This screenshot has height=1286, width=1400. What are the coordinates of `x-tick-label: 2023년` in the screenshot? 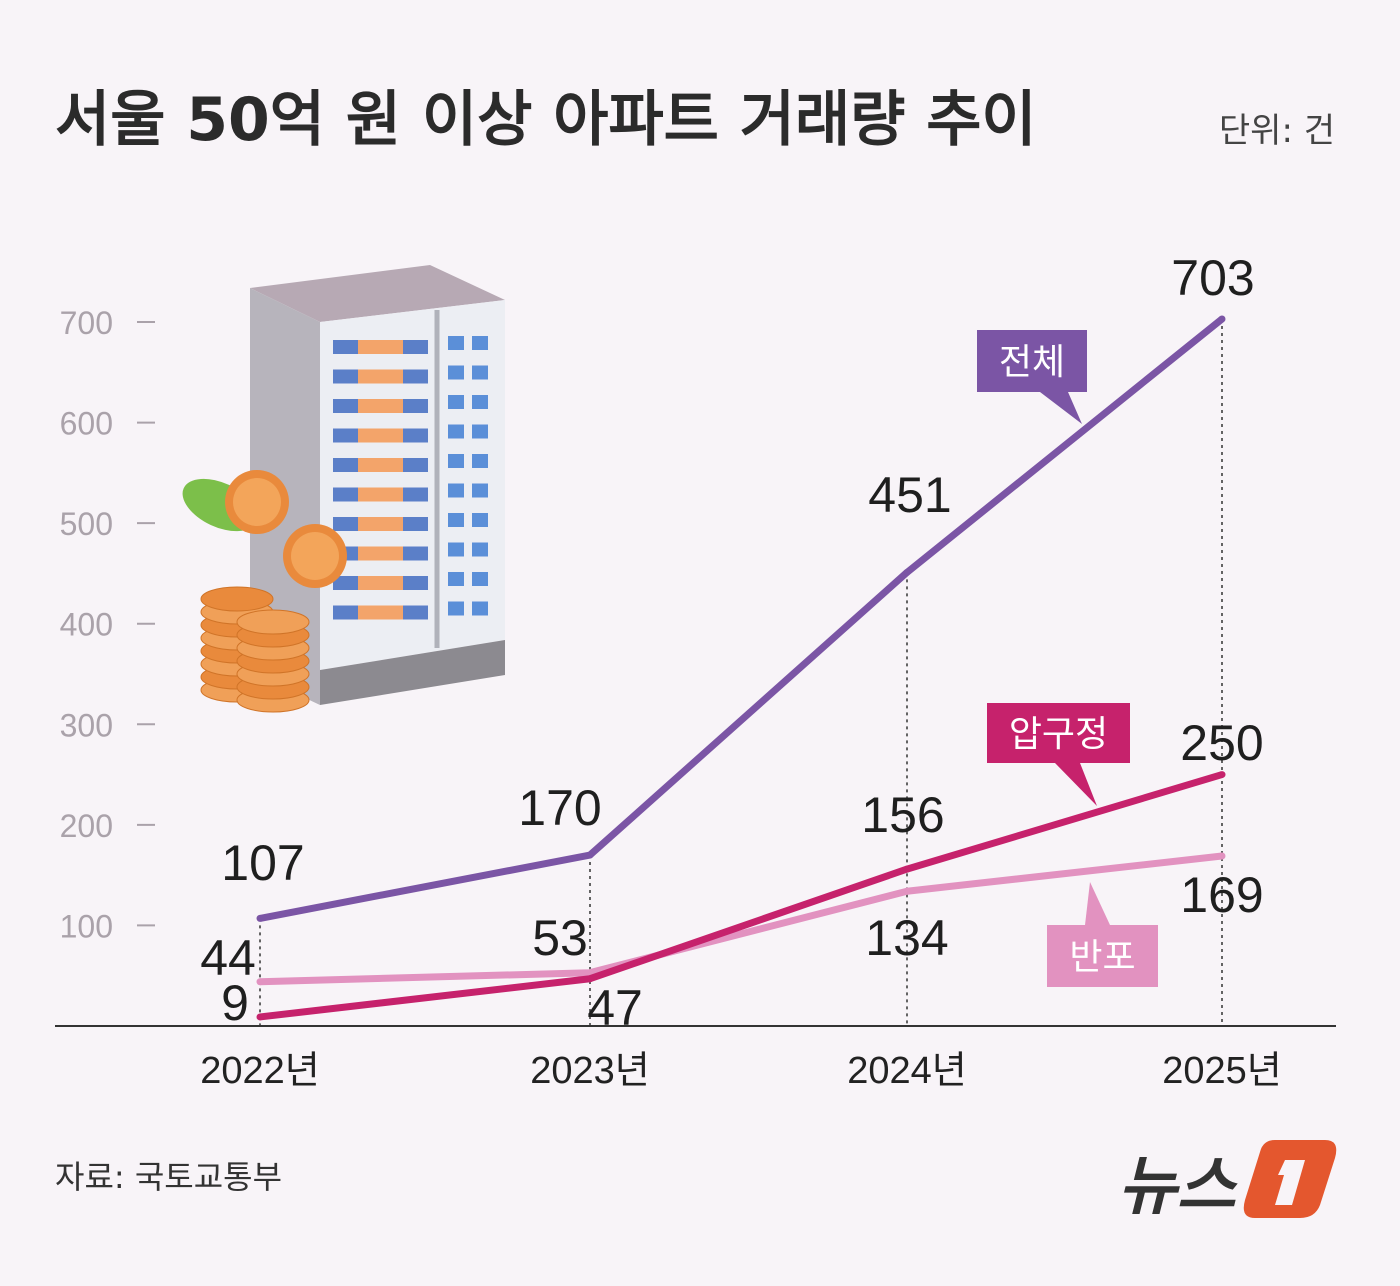 It's located at (590, 1071).